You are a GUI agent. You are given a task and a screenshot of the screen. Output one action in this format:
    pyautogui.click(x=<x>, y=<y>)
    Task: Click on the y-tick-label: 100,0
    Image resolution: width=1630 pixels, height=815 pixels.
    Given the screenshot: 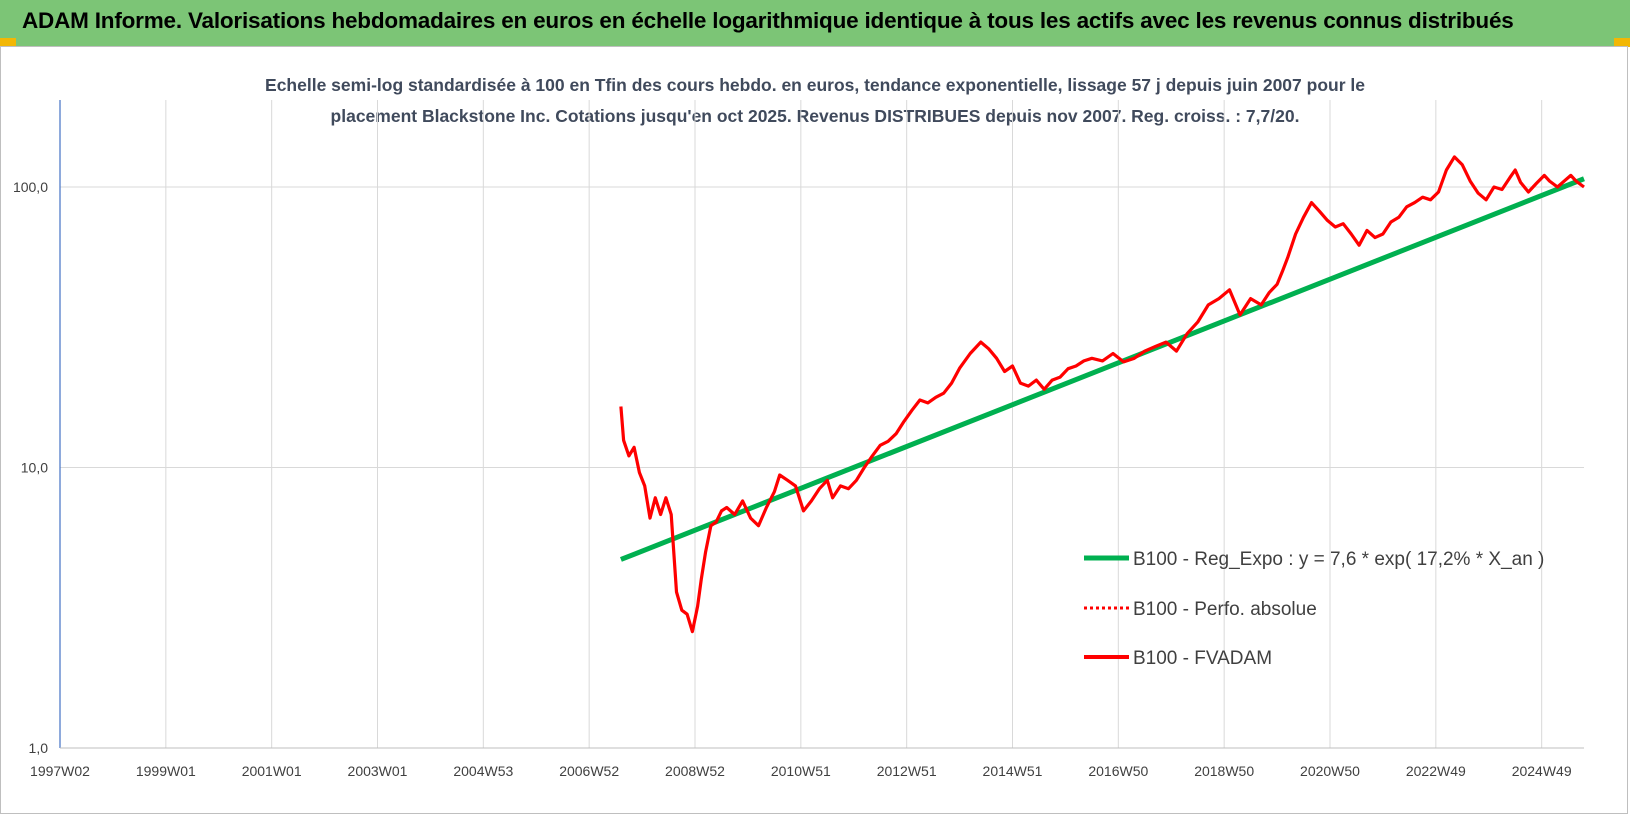 What is the action you would take?
    pyautogui.click(x=30, y=187)
    